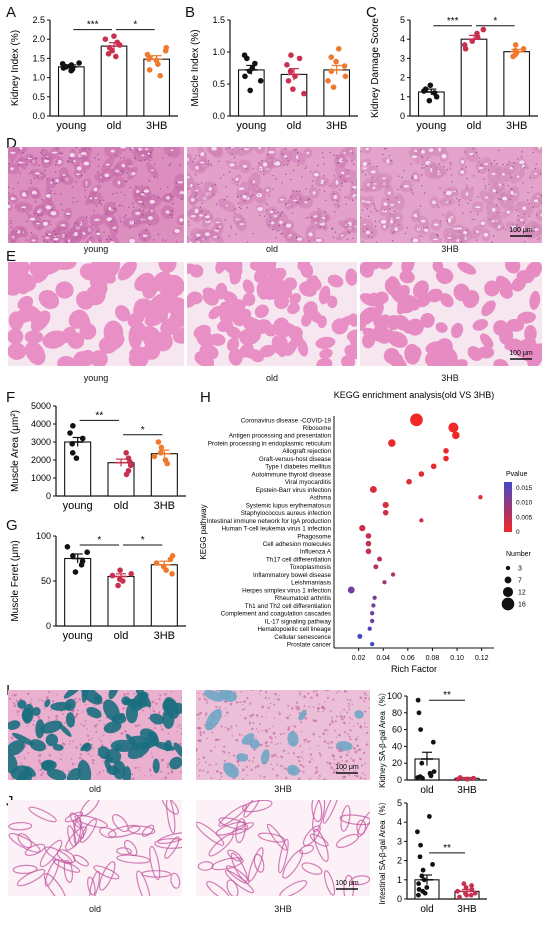  I want to click on bar, so click(517, 84).